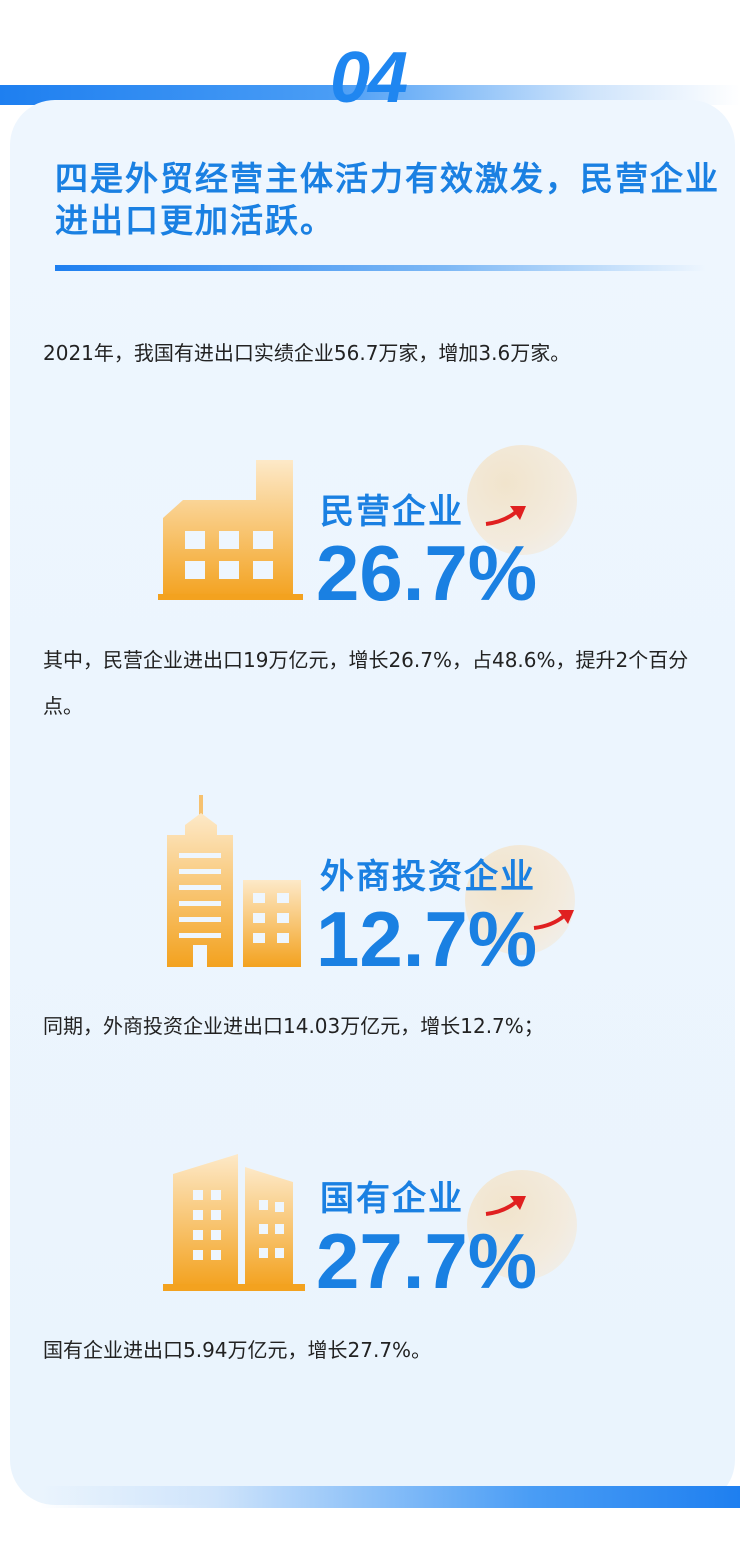 The image size is (750, 1555). Describe the element at coordinates (392, 1199) in the screenshot. I see `section-label: 国有企业` at that location.